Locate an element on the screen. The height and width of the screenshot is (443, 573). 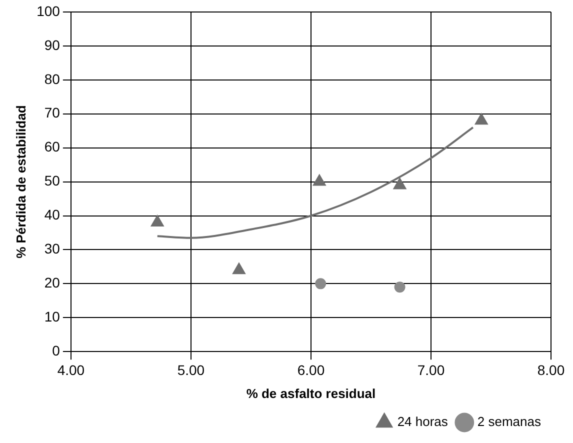
y-tick-label: 50 is located at coordinates (52, 180).